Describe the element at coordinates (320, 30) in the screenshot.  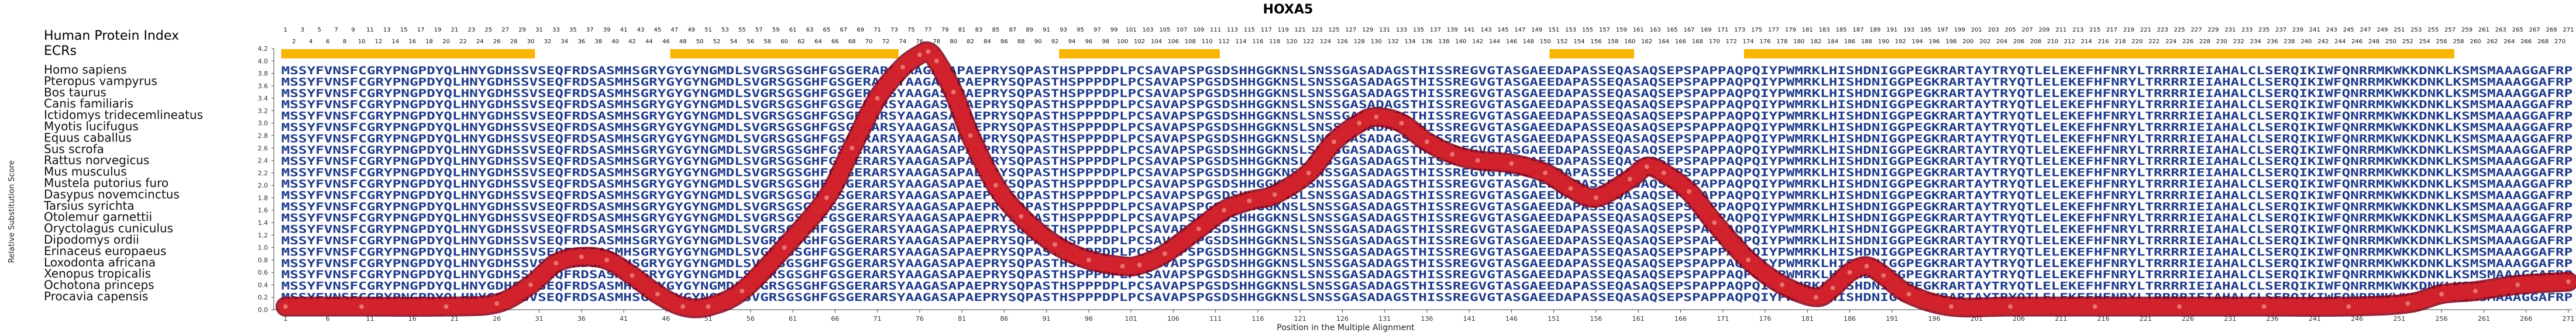
I see `protein-index-number: 5` at that location.